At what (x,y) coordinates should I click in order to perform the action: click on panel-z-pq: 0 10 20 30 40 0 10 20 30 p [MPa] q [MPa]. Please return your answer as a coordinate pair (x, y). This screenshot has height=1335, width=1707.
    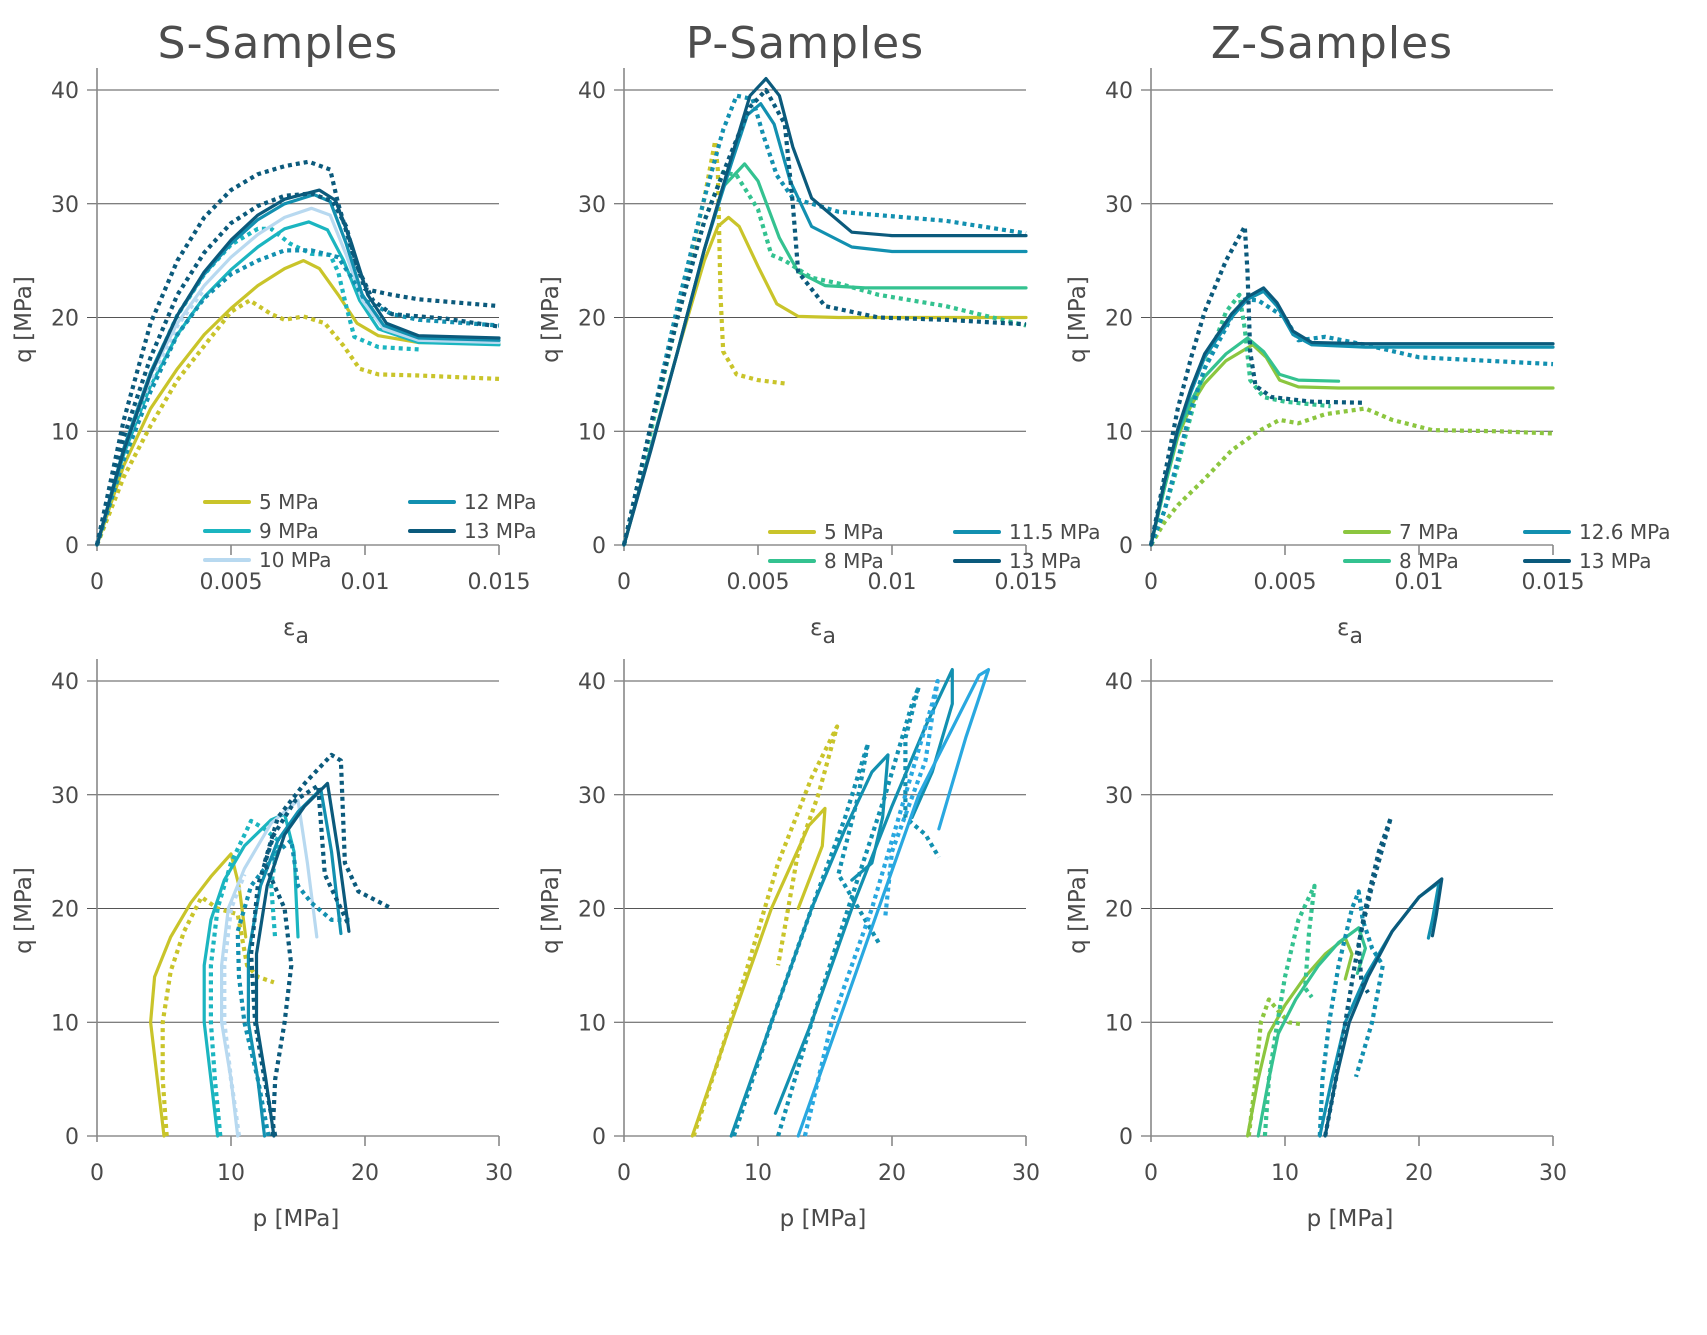
    Looking at the image, I should click on (1316, 945).